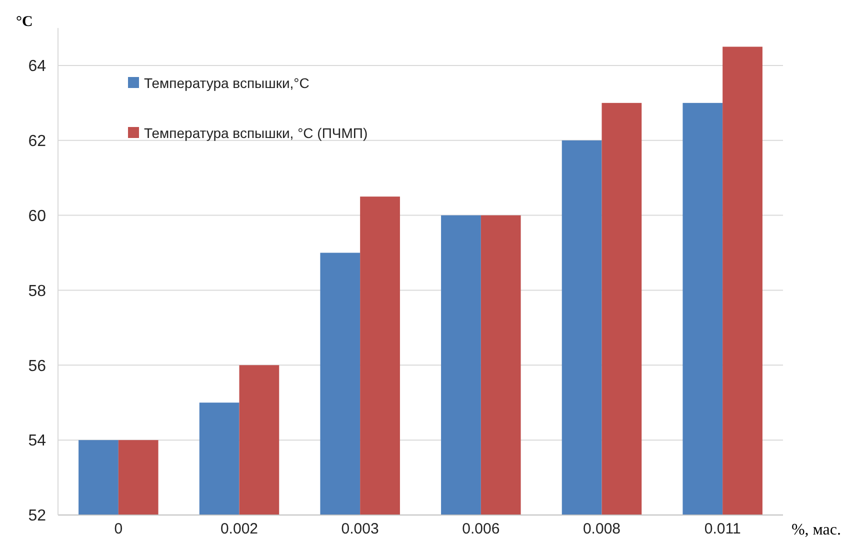 This screenshot has width=851, height=545. What do you see at coordinates (37, 216) in the screenshot?
I see `y-tick-label: 60` at bounding box center [37, 216].